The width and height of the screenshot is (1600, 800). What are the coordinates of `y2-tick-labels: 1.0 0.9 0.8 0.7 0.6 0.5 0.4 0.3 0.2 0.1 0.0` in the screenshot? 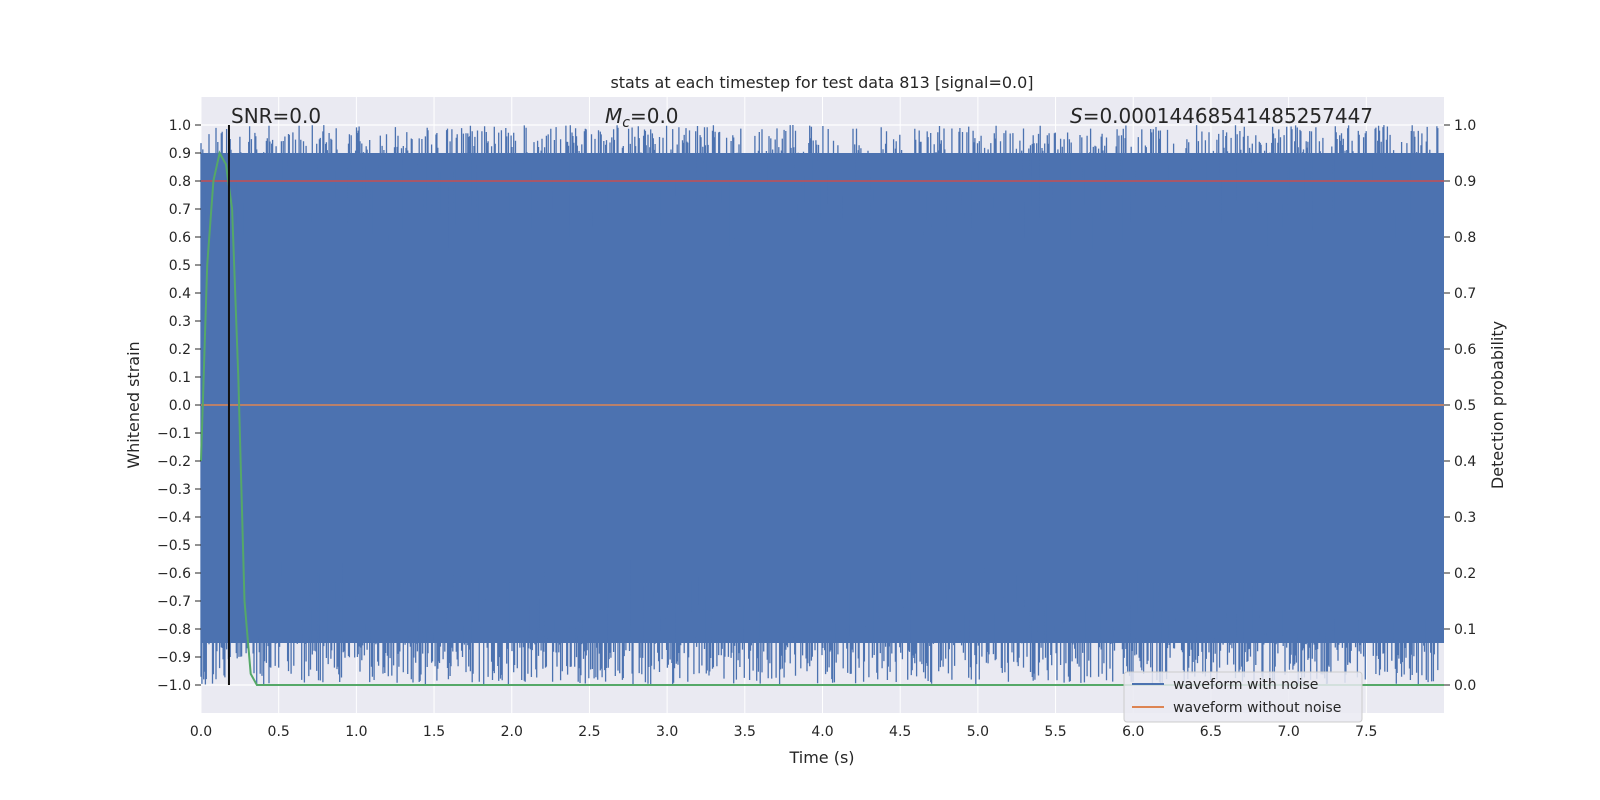 It's located at (1460, 406).